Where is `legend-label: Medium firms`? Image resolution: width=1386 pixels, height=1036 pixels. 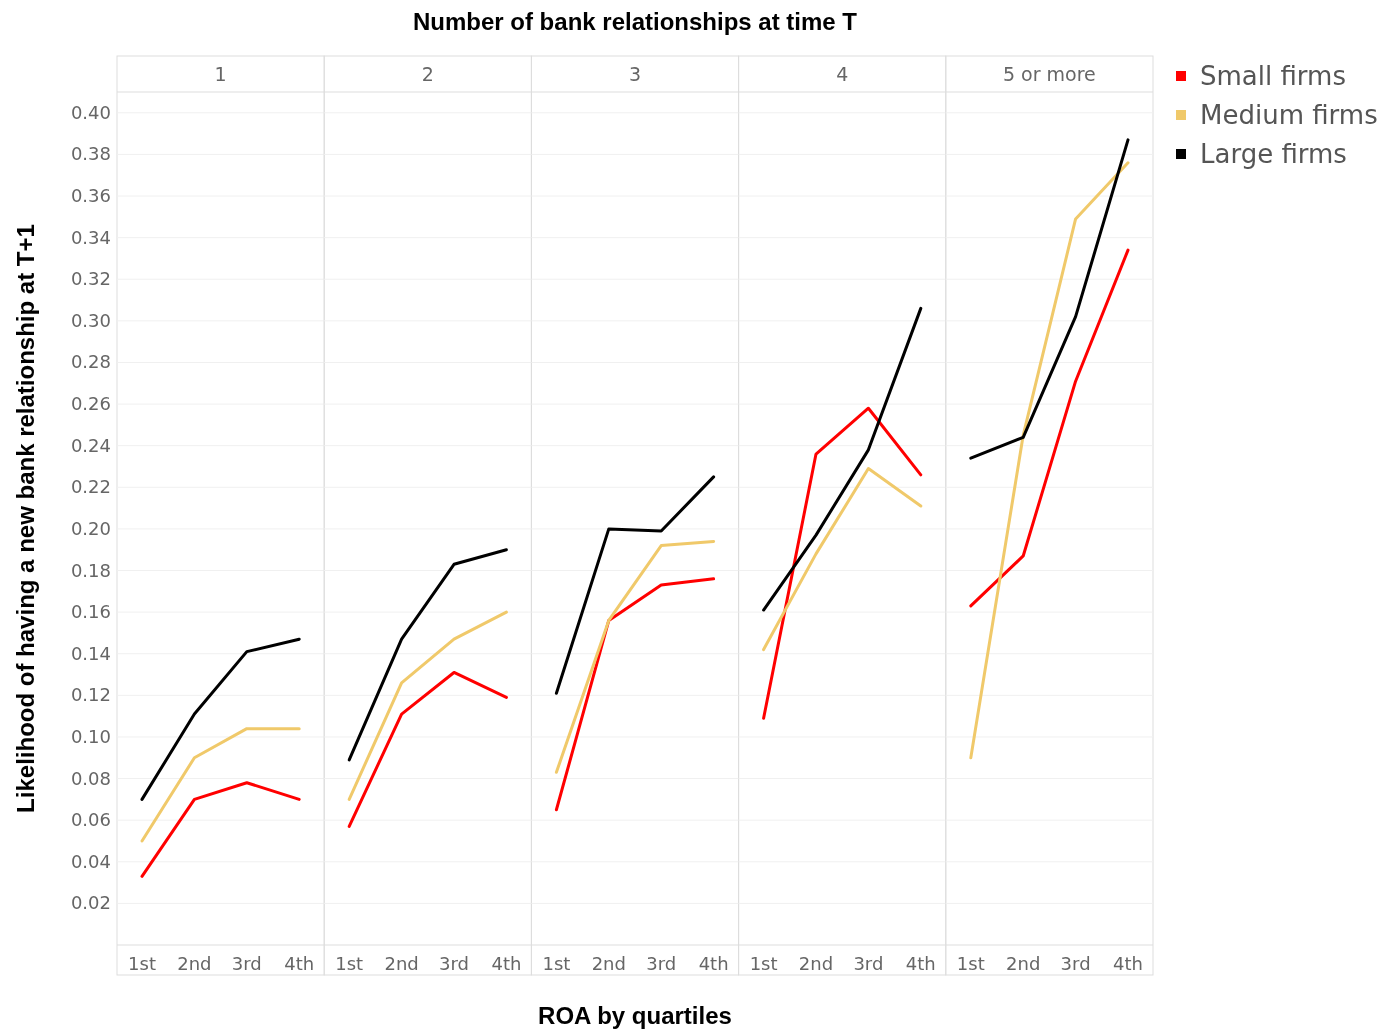
legend-label: Medium firms is located at coordinates (1289, 115).